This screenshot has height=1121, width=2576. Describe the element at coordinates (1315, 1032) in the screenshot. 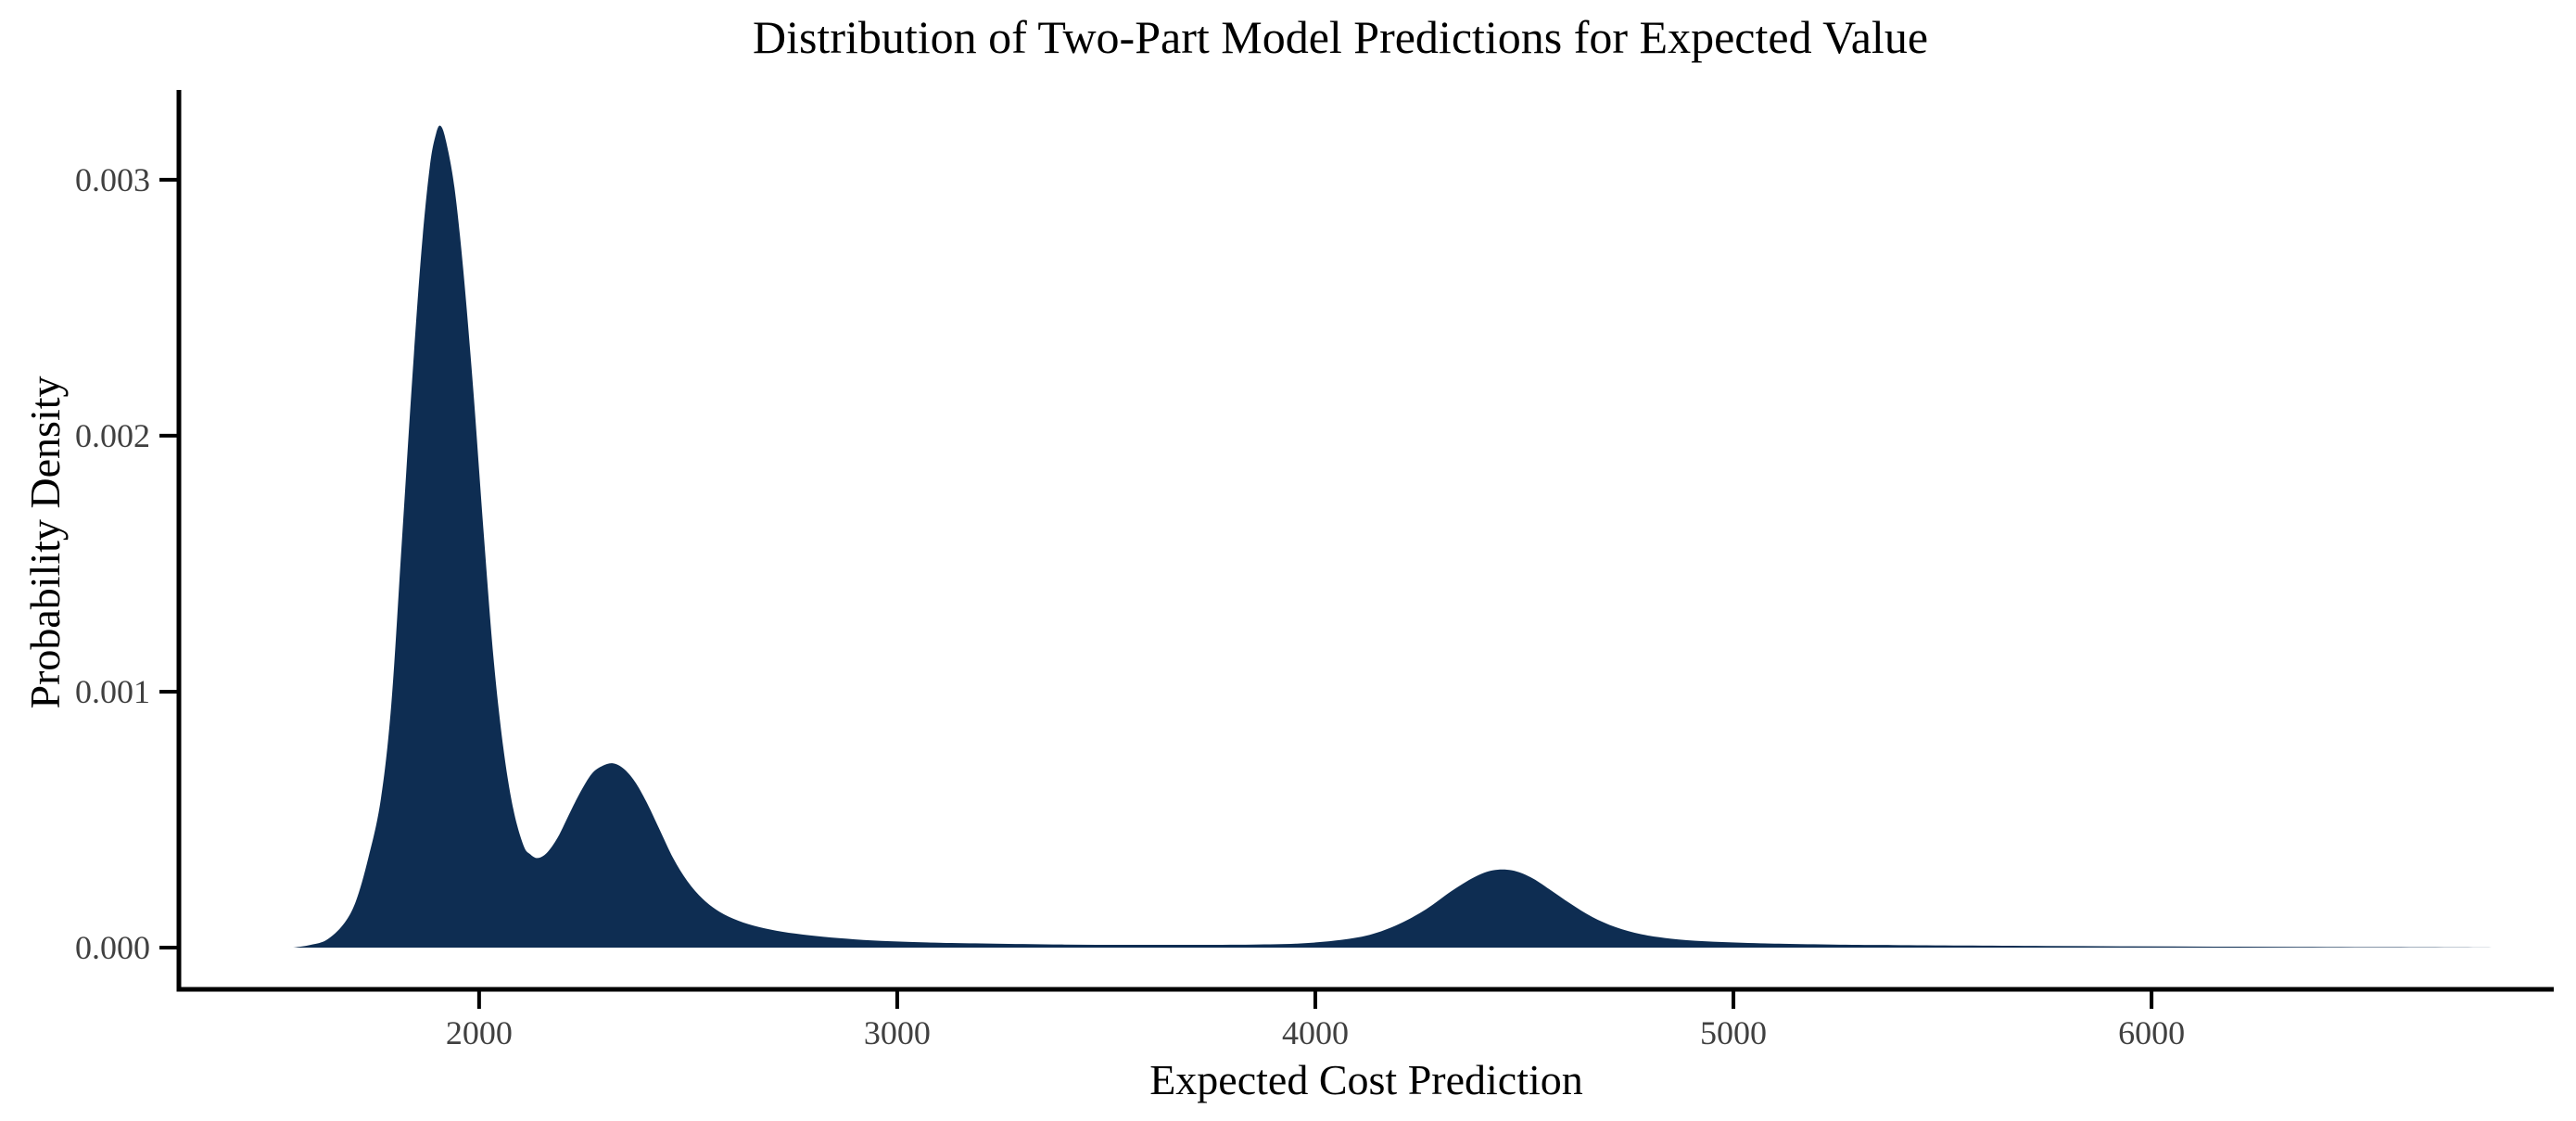

I see `x-tick-label: 4000` at that location.